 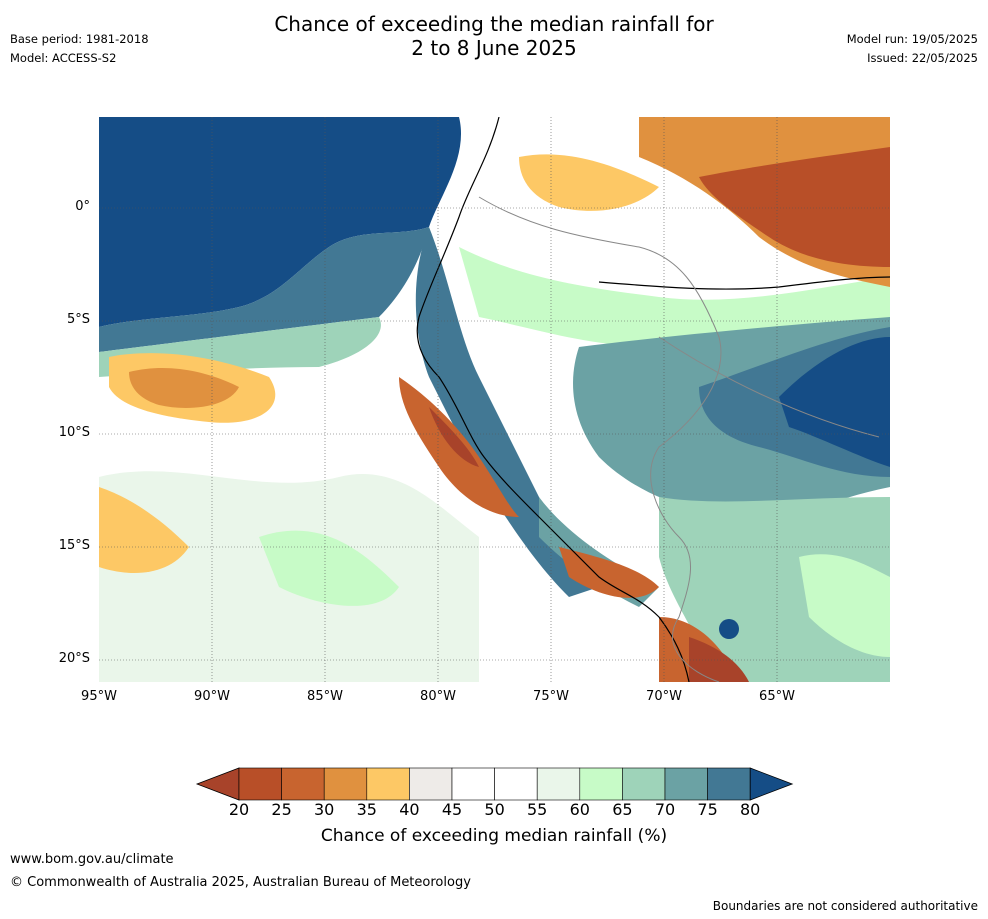 What do you see at coordinates (834, 402) in the screenshot?
I see `area-80-plus-east` at bounding box center [834, 402].